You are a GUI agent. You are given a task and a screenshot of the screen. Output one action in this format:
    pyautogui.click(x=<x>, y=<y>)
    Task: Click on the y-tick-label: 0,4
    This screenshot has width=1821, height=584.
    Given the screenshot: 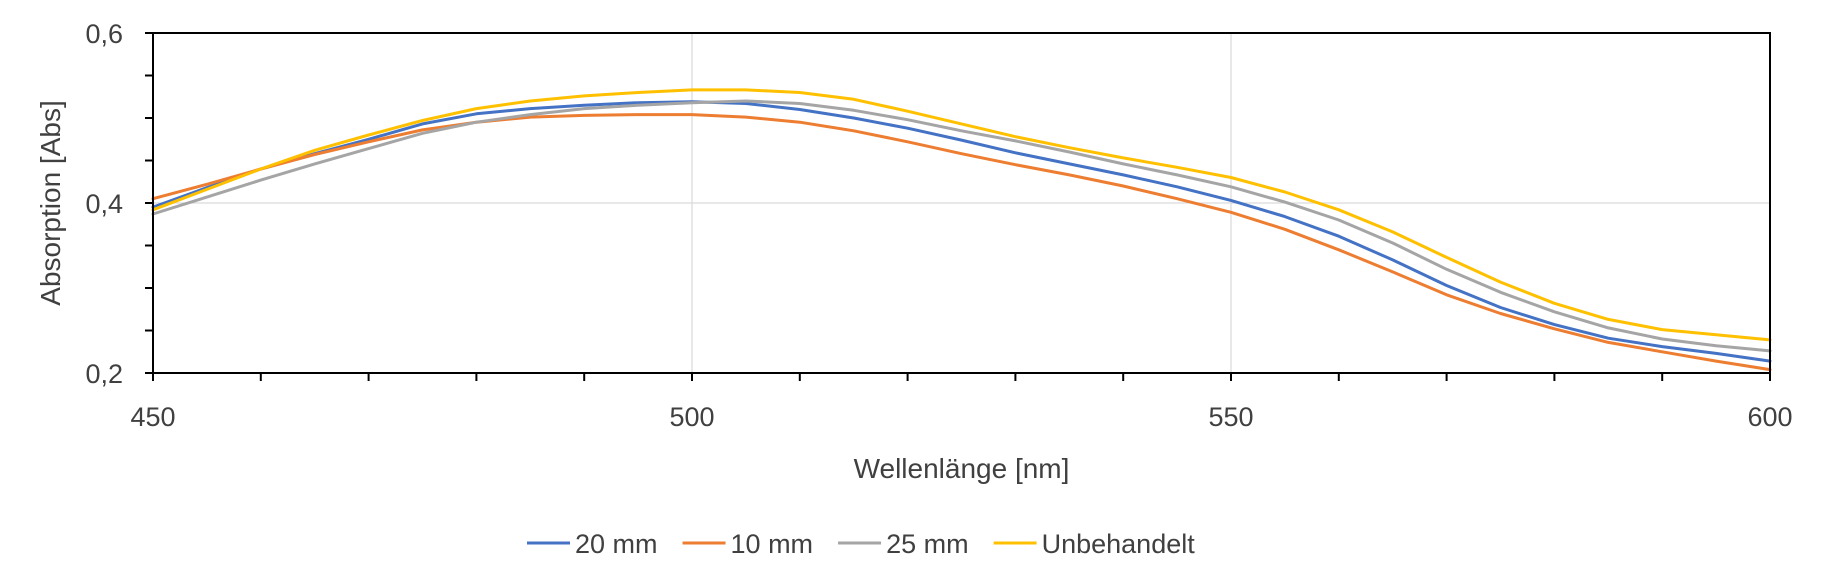 What is the action you would take?
    pyautogui.click(x=104, y=204)
    